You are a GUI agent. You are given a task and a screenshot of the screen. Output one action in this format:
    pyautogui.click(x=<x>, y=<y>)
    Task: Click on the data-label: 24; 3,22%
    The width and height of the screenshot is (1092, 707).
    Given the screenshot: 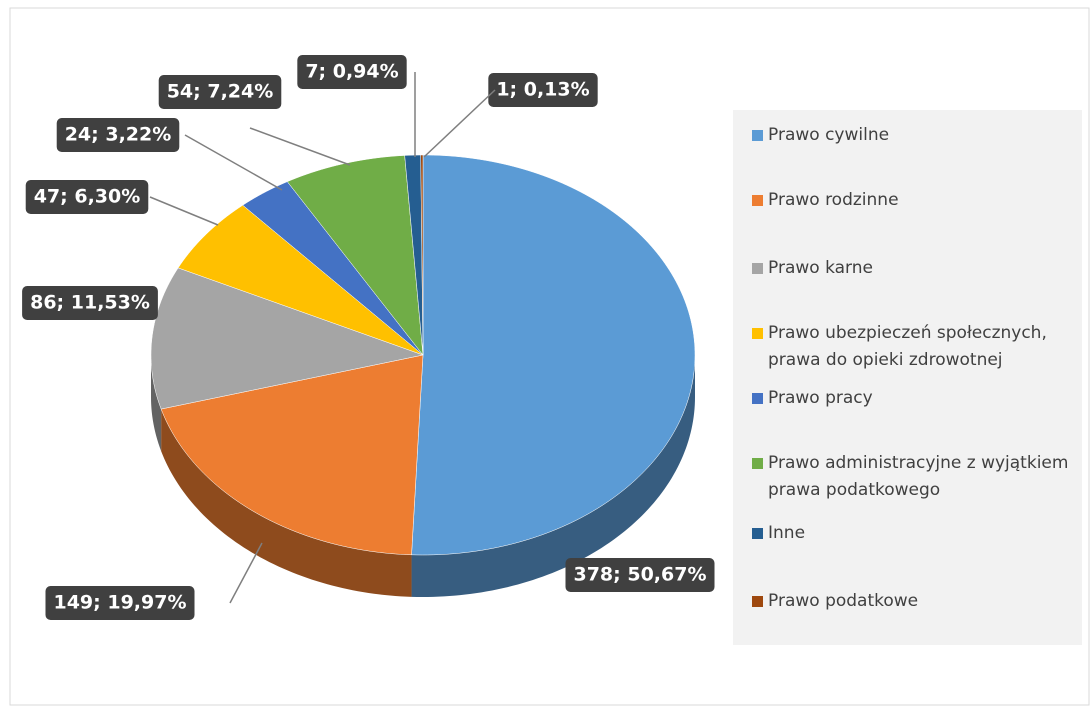 What is the action you would take?
    pyautogui.click(x=118, y=135)
    